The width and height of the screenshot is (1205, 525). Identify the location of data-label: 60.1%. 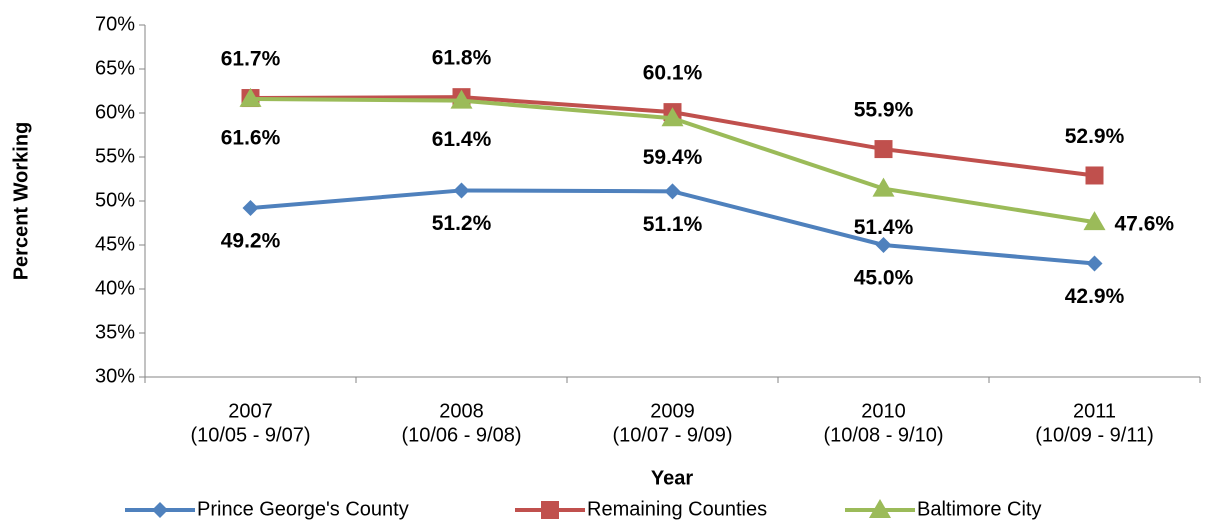
(673, 73).